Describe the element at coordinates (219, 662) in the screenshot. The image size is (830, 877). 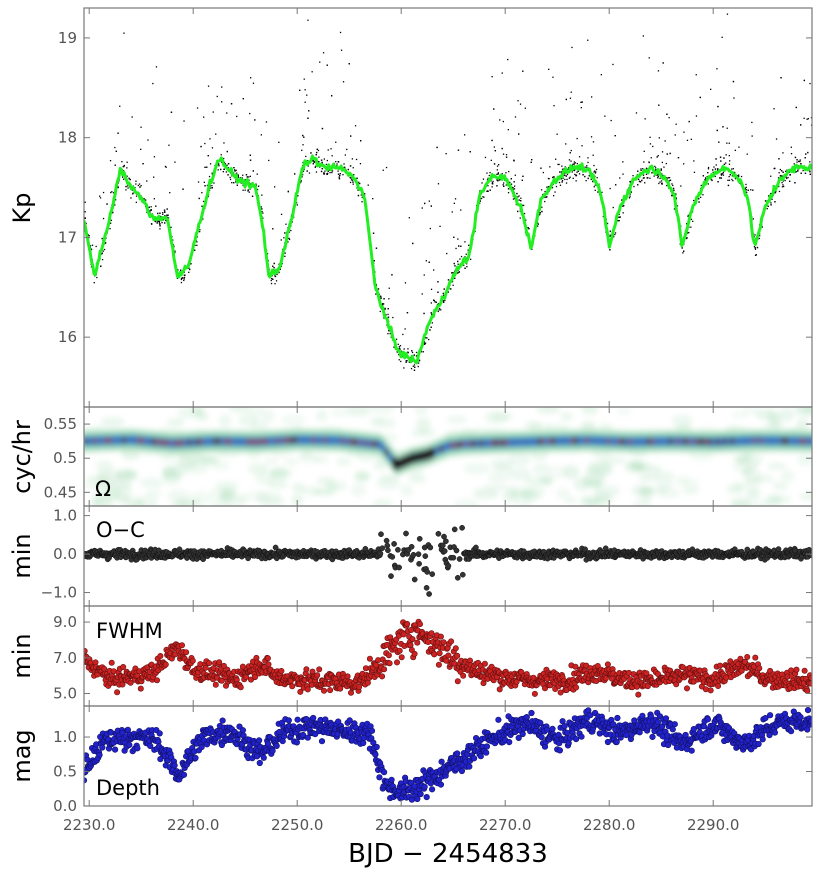
I see `fwhm-point` at that location.